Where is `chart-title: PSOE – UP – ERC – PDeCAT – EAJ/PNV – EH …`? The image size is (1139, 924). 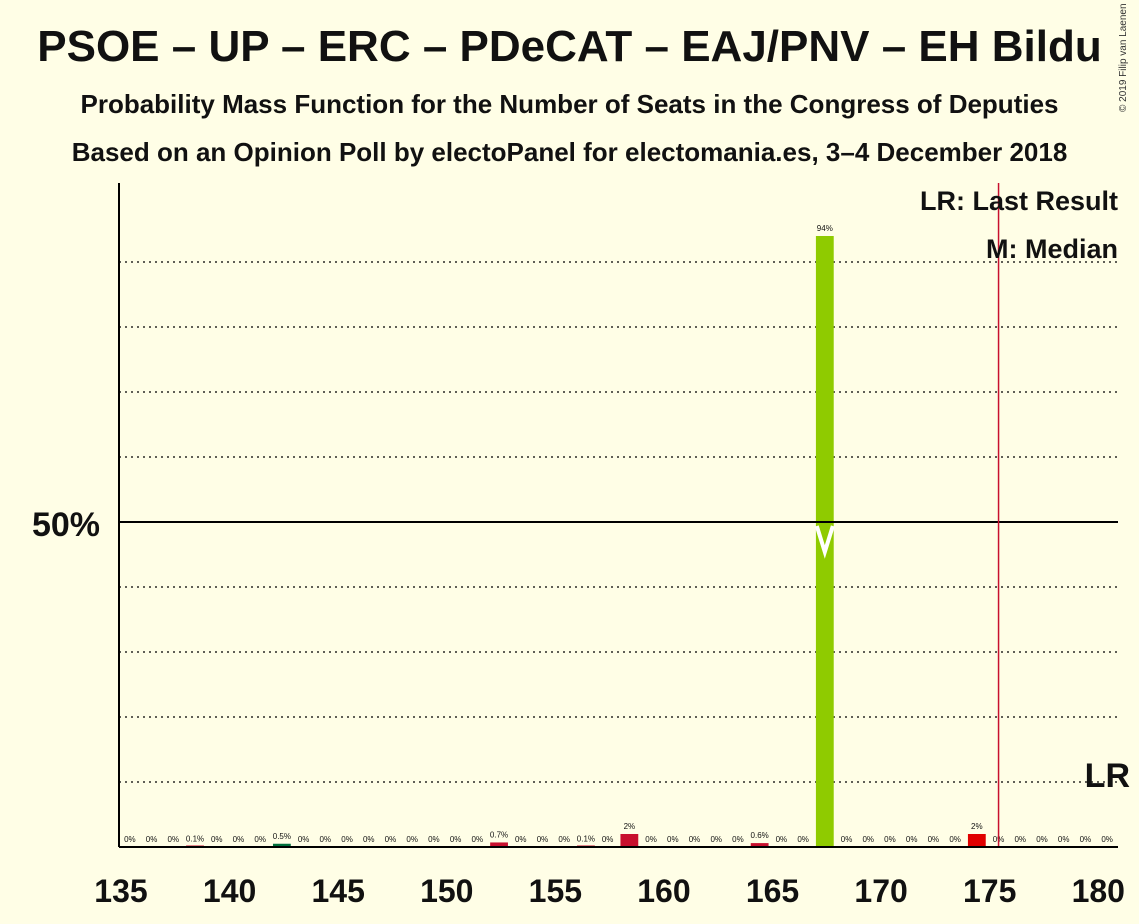
chart-title: PSOE – UP – ERC – PDeCAT – EAJ/PNV – EH … is located at coordinates (569, 46).